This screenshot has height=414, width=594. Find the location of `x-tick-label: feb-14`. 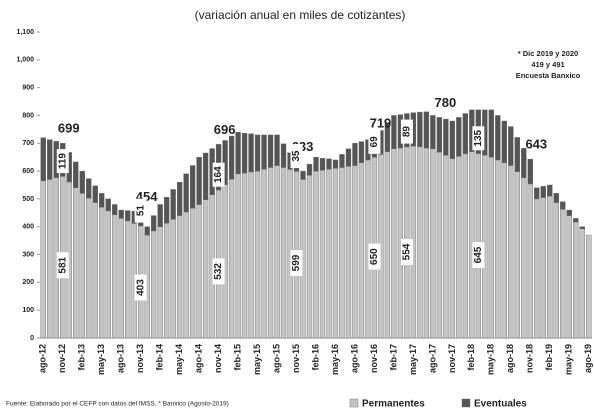

x-tick-label: feb-14 is located at coordinates (160, 357).